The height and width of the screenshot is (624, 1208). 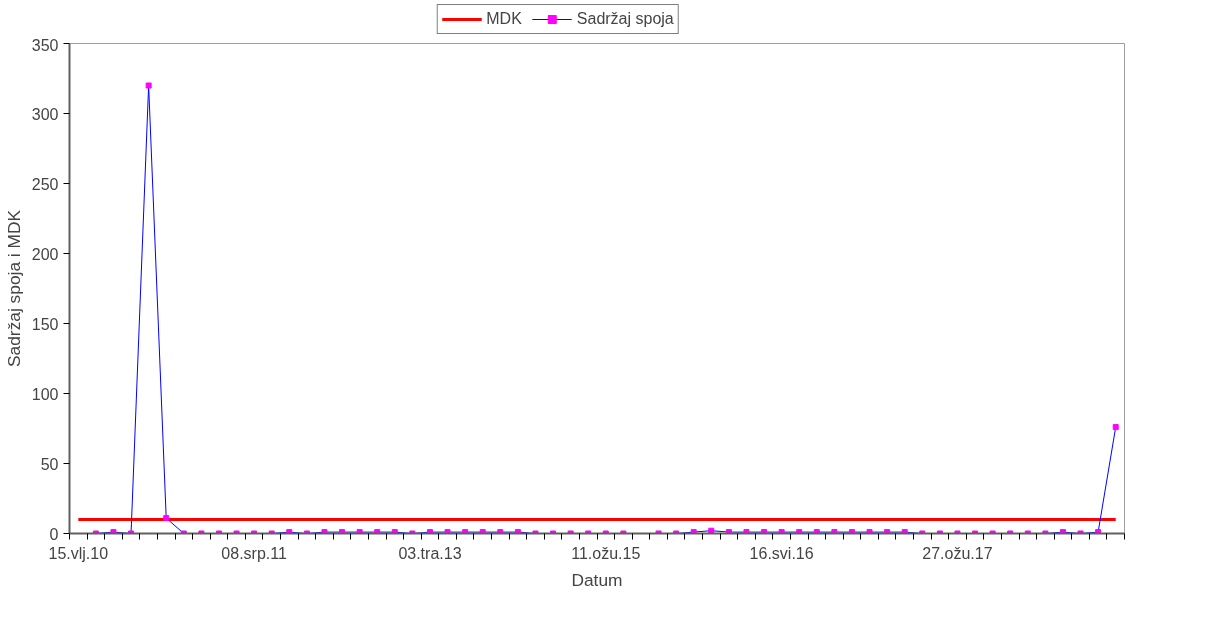 I want to click on y-tick-label: 0, so click(x=54, y=534).